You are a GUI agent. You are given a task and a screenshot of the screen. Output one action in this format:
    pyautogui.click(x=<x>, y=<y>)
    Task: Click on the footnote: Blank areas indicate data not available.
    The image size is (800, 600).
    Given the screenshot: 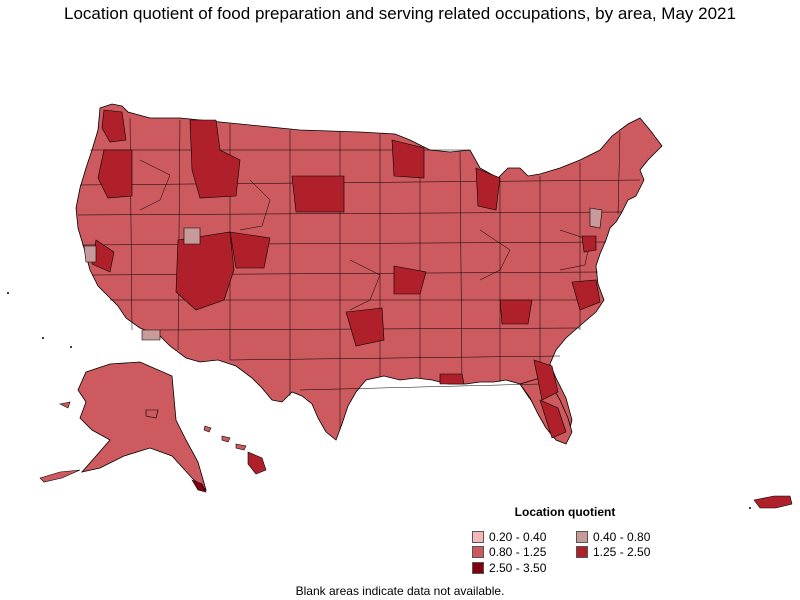 What is the action you would take?
    pyautogui.click(x=400, y=591)
    